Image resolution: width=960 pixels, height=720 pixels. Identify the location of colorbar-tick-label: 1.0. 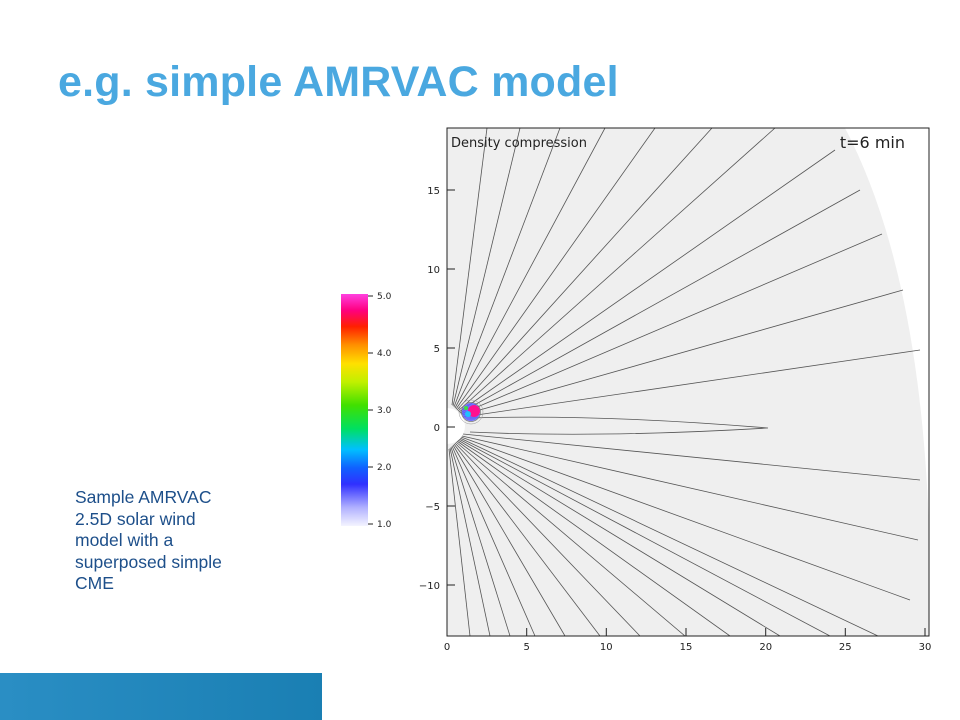
(384, 525).